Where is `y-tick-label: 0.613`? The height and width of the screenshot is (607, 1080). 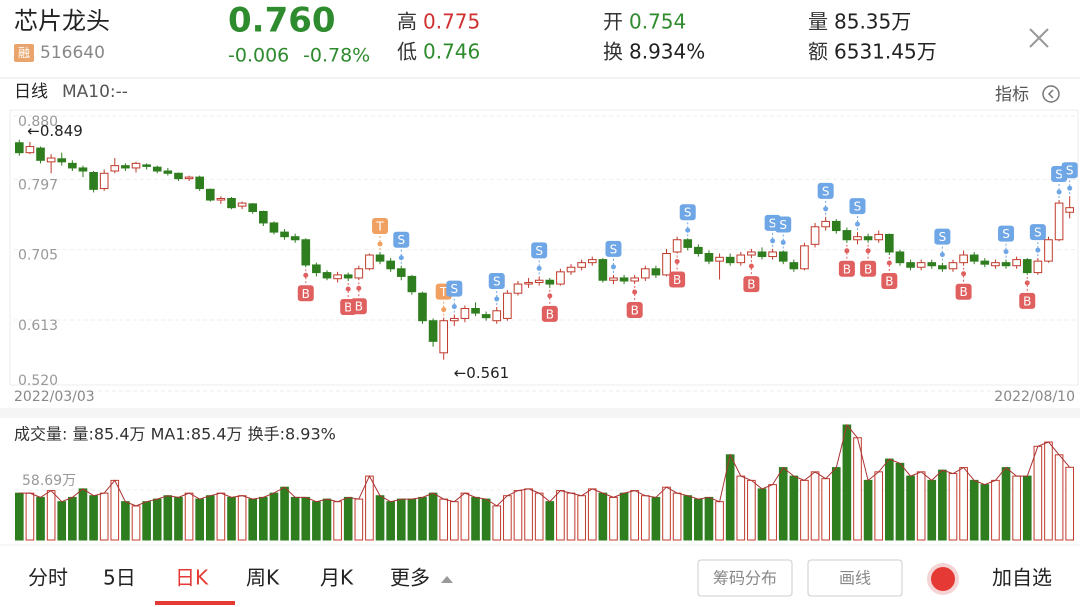 y-tick-label: 0.613 is located at coordinates (38, 326).